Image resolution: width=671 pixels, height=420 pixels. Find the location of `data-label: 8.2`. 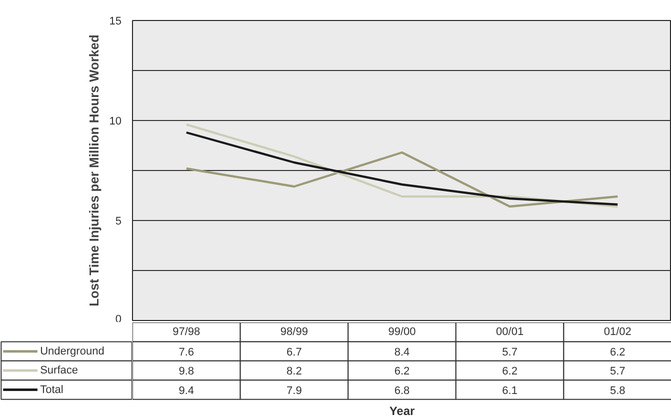

data-label: 8.2 is located at coordinates (294, 372).